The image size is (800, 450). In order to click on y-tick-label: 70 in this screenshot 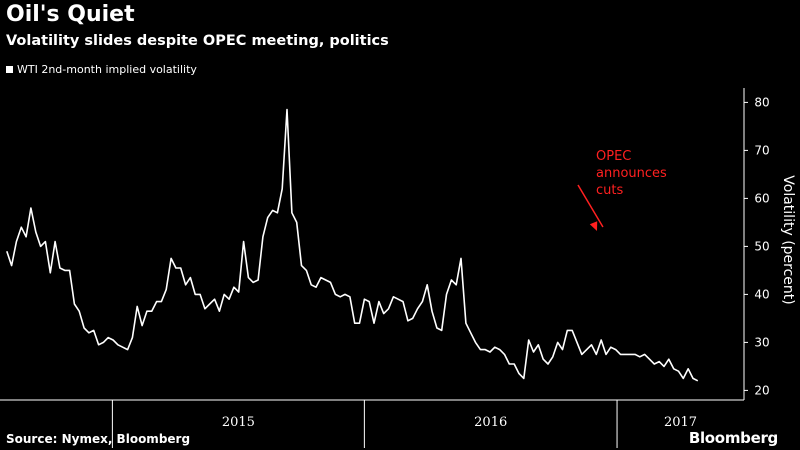, I will do `click(761, 150)`.